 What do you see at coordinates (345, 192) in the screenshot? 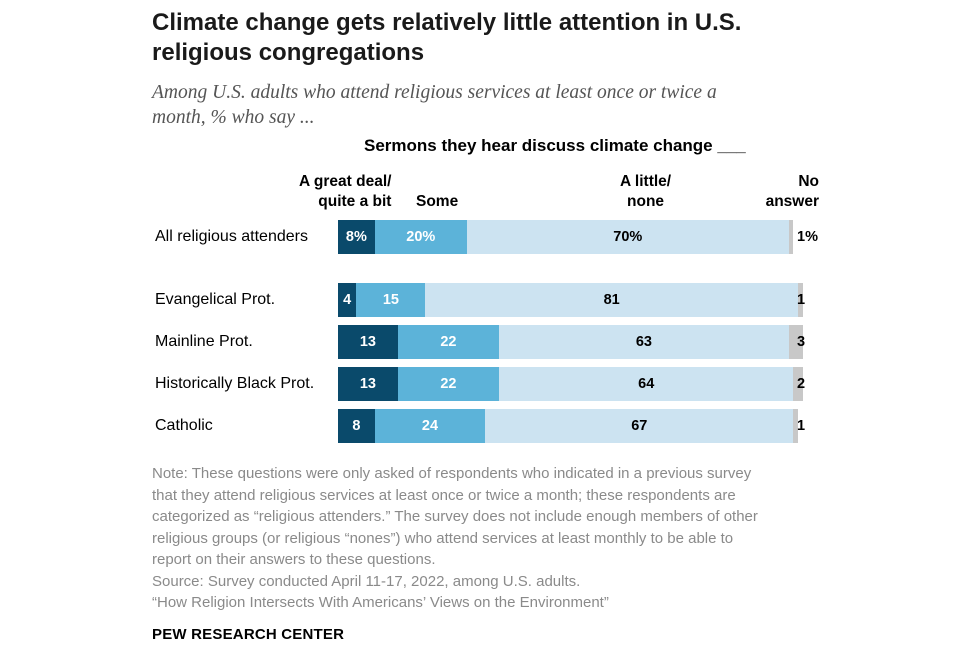
I see `legend-great-deal: A great deal/ quite a bit` at bounding box center [345, 192].